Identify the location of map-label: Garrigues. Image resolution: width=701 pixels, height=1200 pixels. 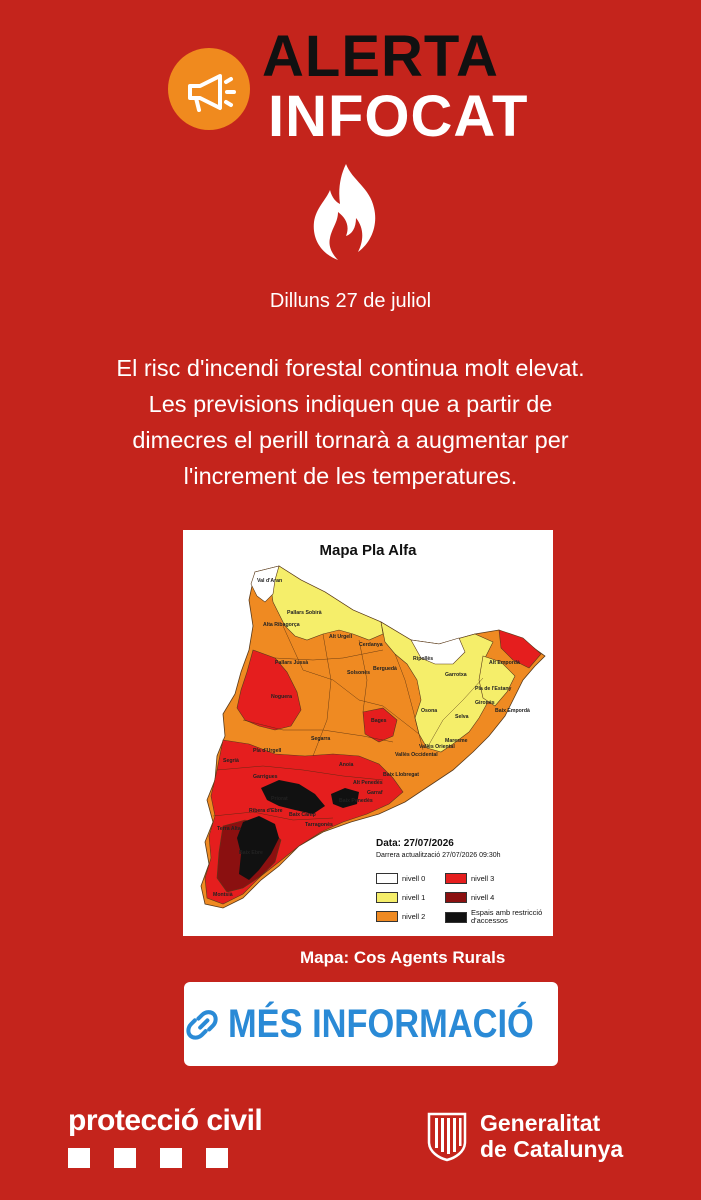
(265, 777).